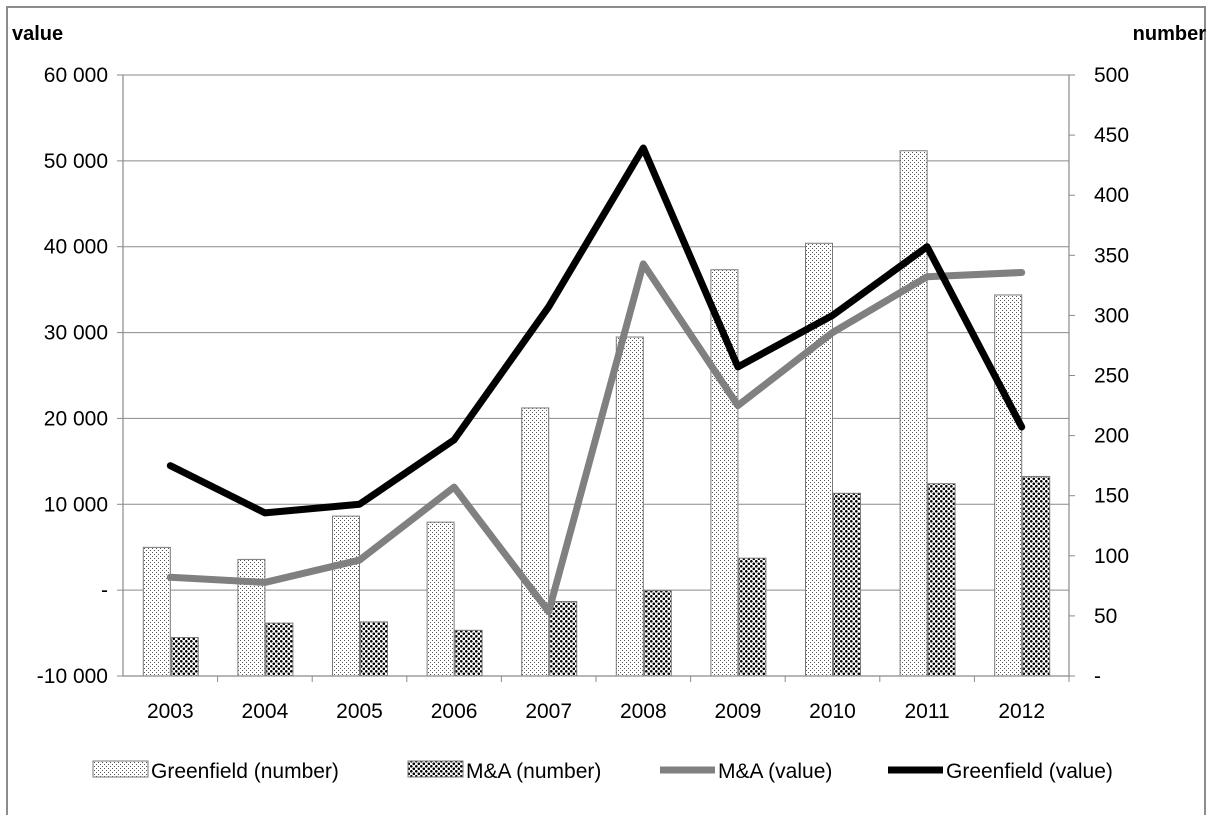 This screenshot has height=815, width=1214. Describe the element at coordinates (37, 34) in the screenshot. I see `left-axis-title: value` at that location.